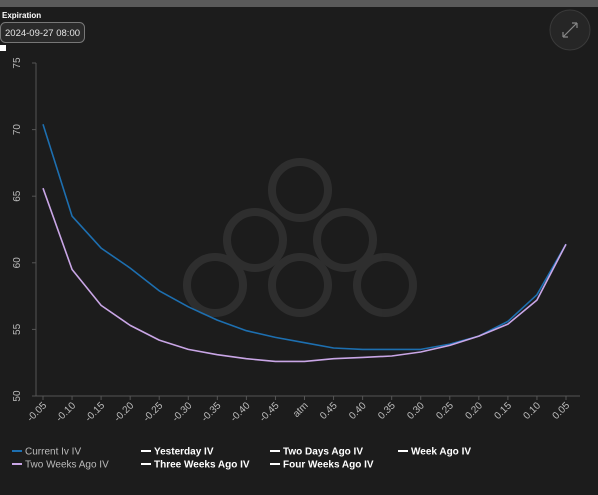 The image size is (598, 495). Describe the element at coordinates (184, 452) in the screenshot. I see `legend-label: Yesterday IV` at that location.